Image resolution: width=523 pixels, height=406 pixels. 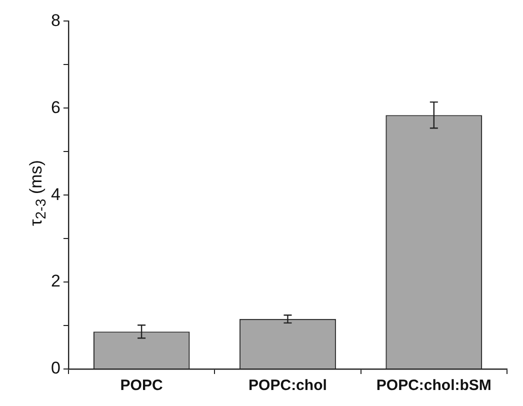 What do you see at coordinates (287, 385) in the screenshot?
I see `x-tick-label: POPC:chol` at bounding box center [287, 385].